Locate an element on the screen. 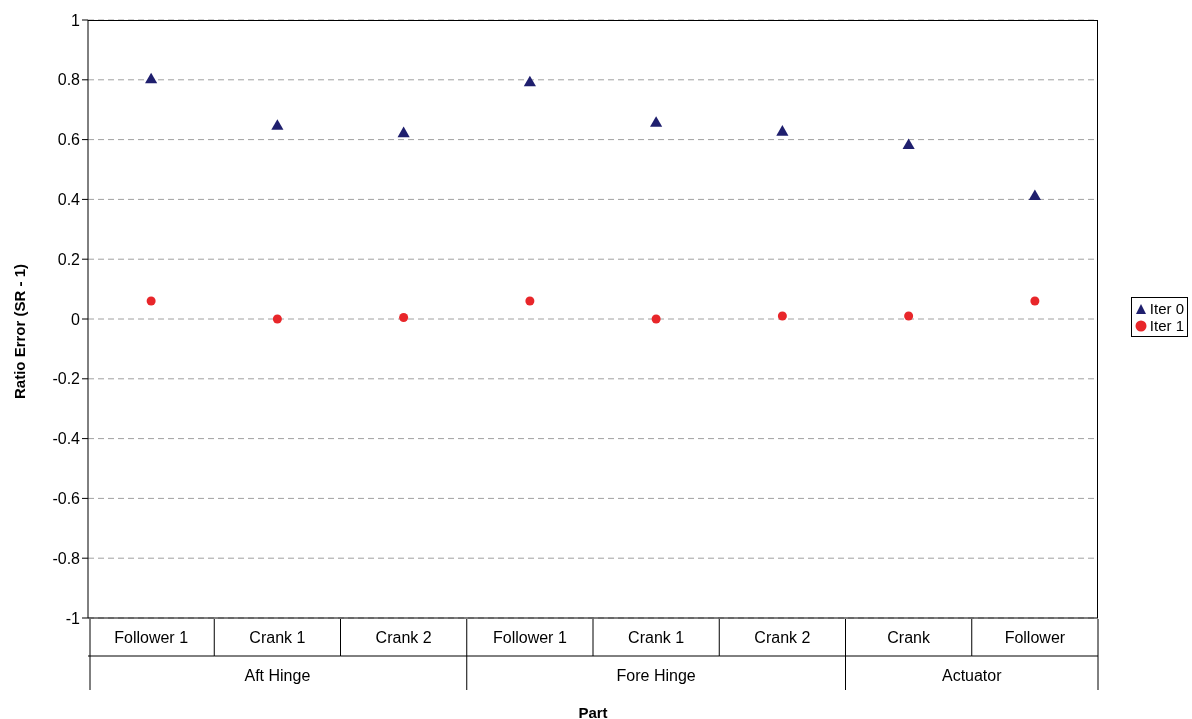  y-tick-label: -0.8 is located at coordinates (66, 558).